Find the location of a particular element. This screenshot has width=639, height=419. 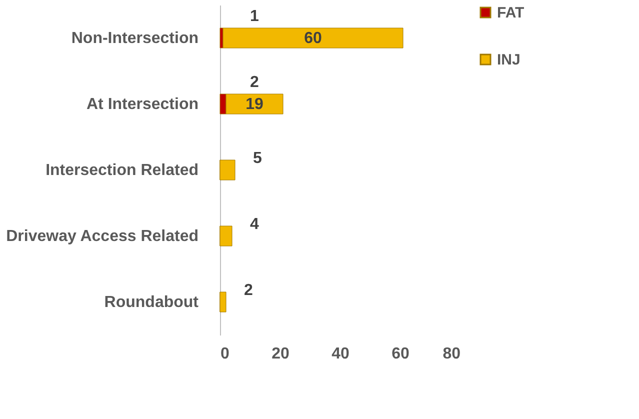

legend-label: FAT is located at coordinates (510, 13).